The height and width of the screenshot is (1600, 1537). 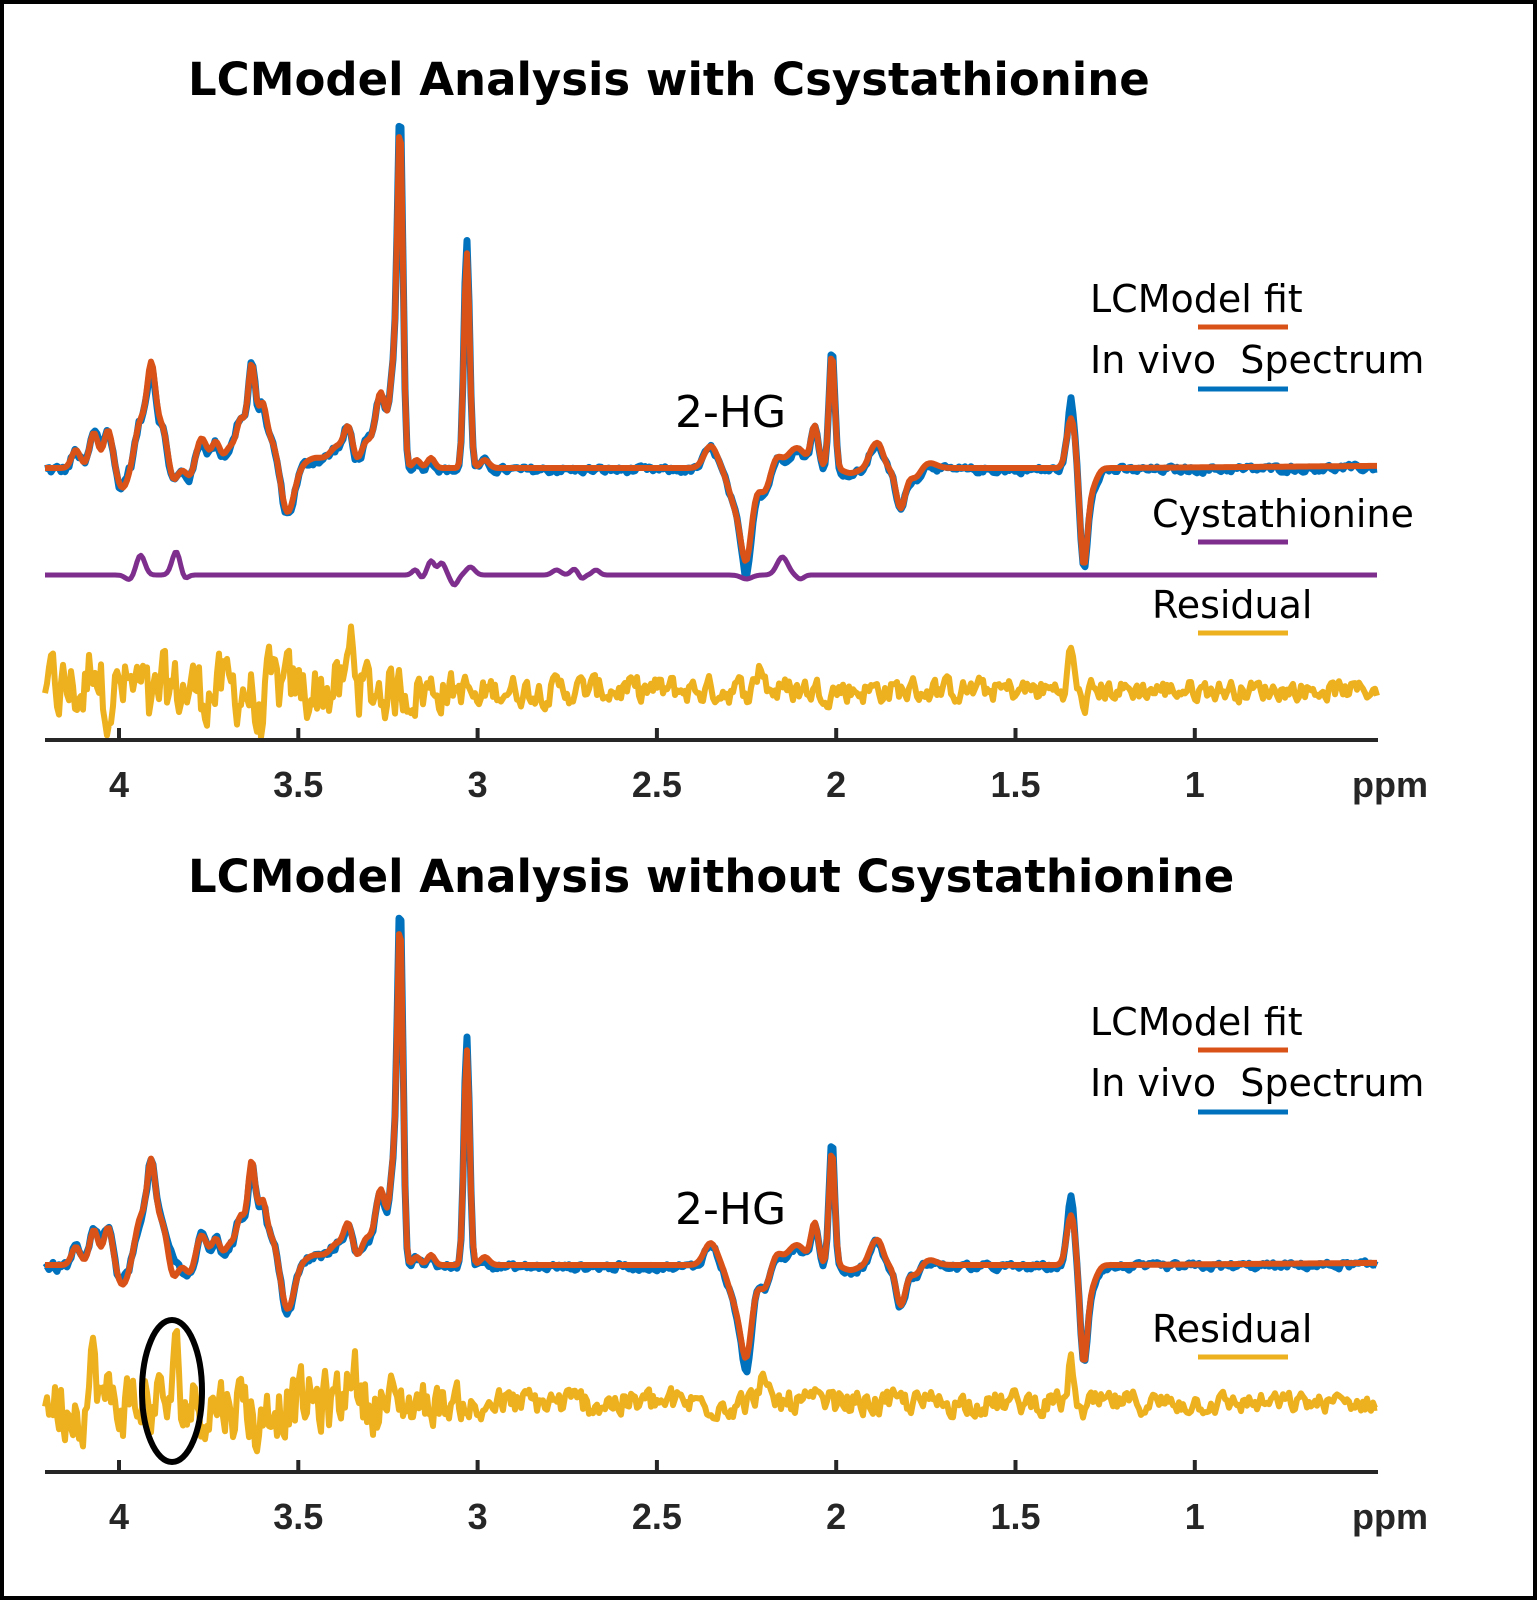 What do you see at coordinates (711, 876) in the screenshot?
I see `panel-title: LCModel Analysis without Csystathionine` at bounding box center [711, 876].